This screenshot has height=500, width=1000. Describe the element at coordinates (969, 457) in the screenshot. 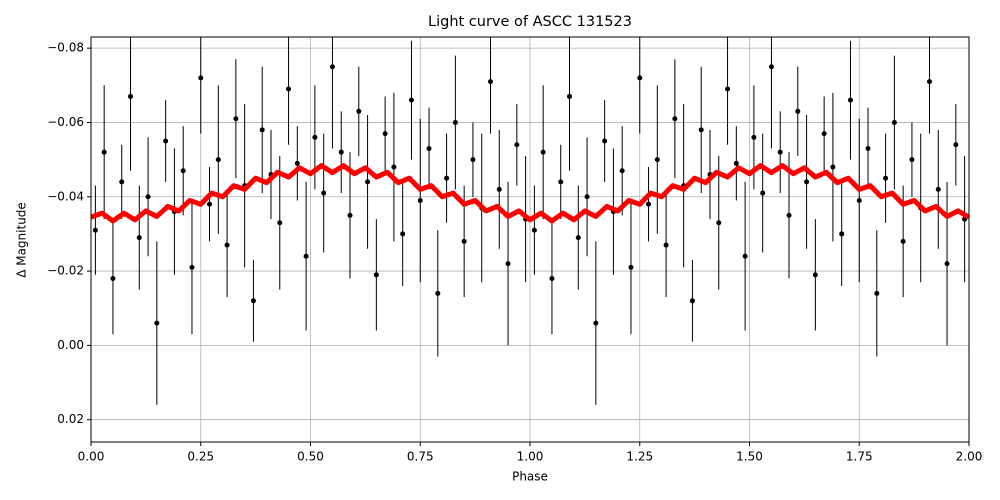

I see `x-tick-label: 2.00` at that location.